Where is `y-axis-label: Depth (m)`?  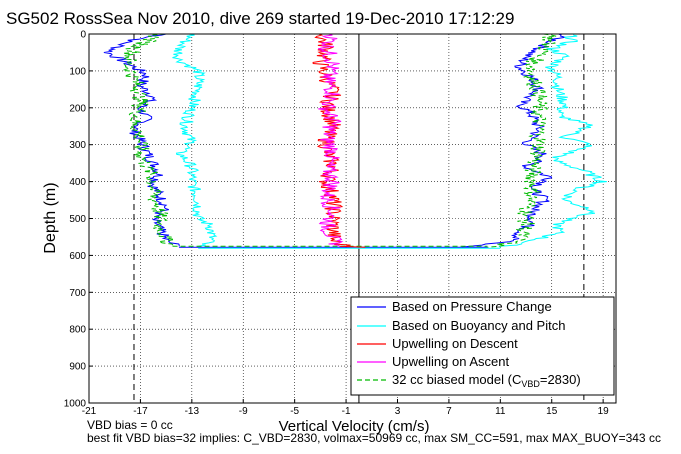
y-axis-label: Depth (m) is located at coordinates (50, 217).